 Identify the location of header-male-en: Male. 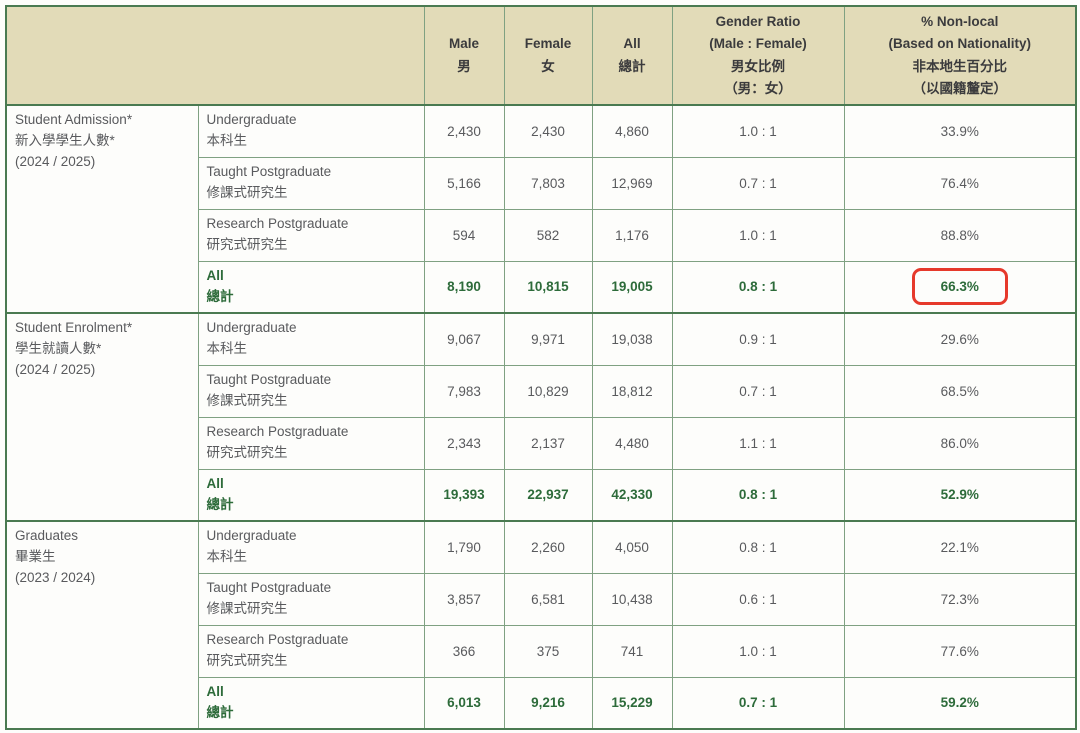
(463, 44).